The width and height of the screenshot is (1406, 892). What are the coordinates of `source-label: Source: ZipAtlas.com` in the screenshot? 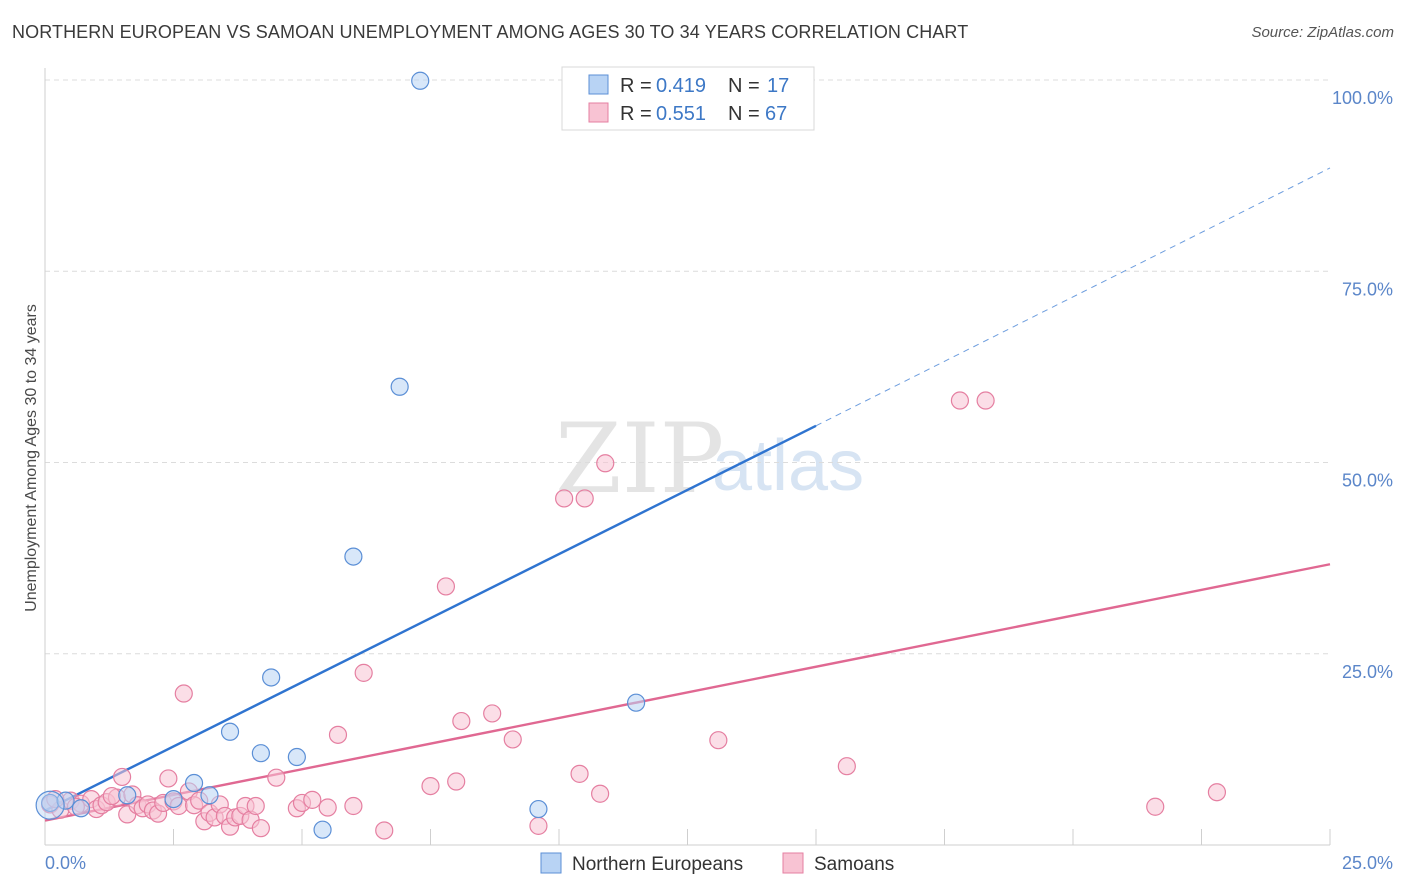 It's located at (1322, 32).